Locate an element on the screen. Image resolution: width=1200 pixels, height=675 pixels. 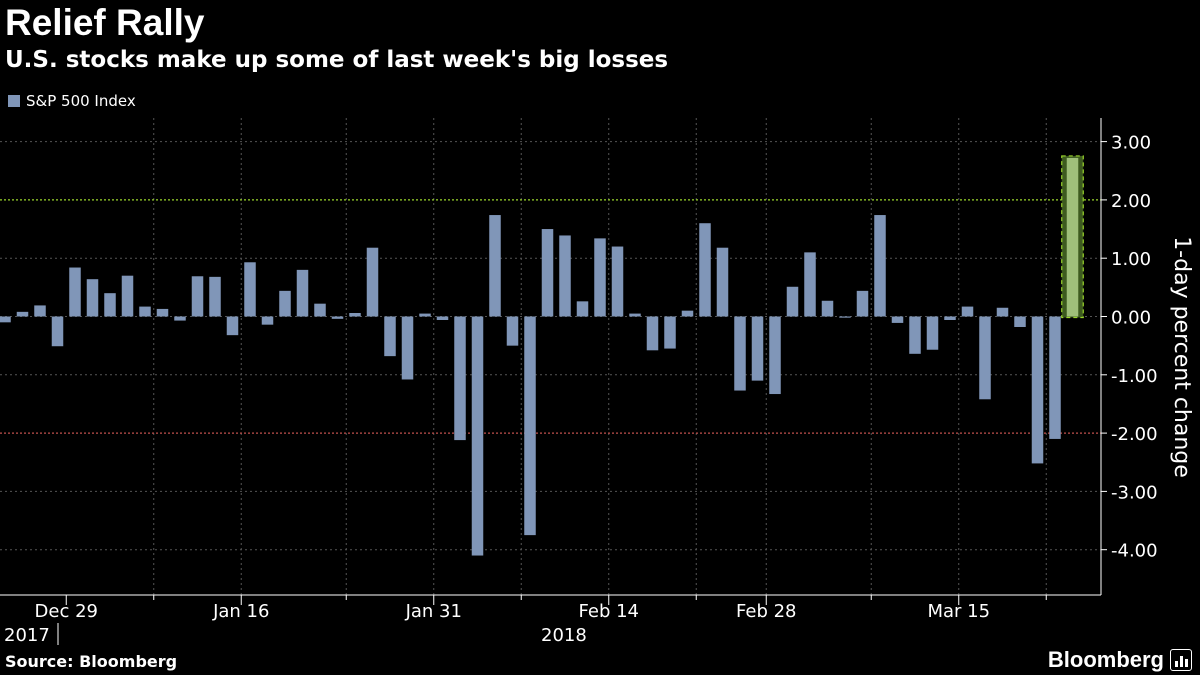
year-label: 2017 is located at coordinates (27, 635).